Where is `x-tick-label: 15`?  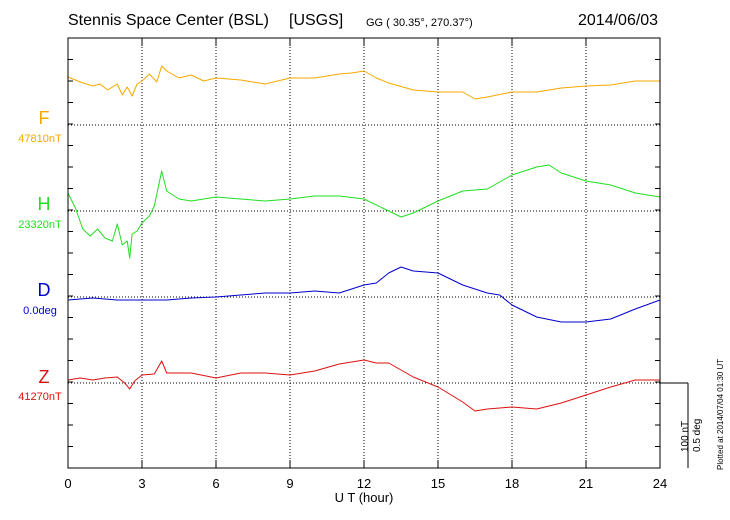 x-tick-label: 15 is located at coordinates (438, 483).